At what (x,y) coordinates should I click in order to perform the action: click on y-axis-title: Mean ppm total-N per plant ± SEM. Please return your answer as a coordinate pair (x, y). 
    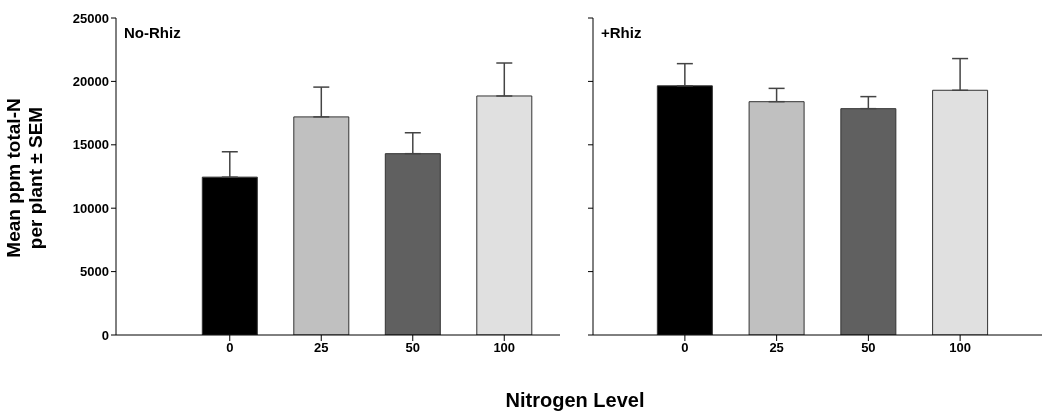
    Looking at the image, I should click on (25, 178).